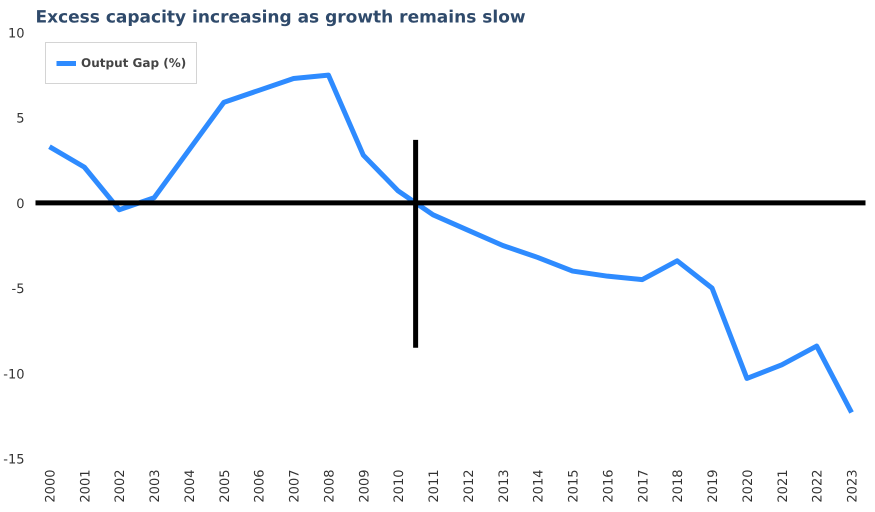  What do you see at coordinates (281, 18) in the screenshot?
I see `chart-title: Excess capacity increasing as growth remains slow` at bounding box center [281, 18].